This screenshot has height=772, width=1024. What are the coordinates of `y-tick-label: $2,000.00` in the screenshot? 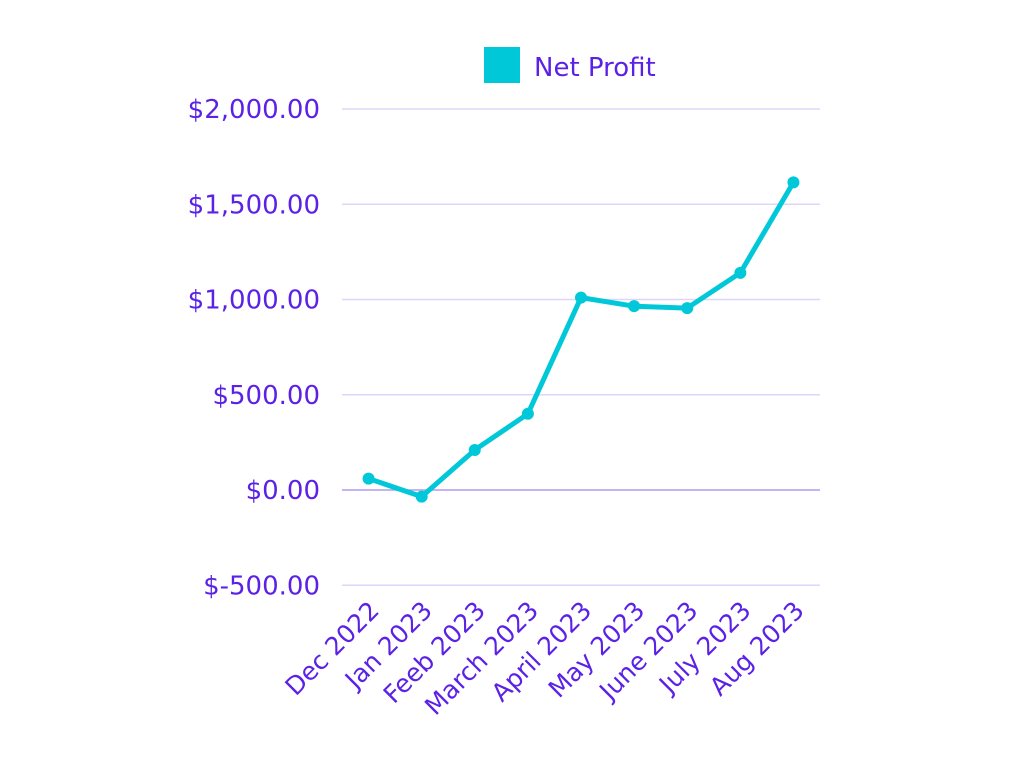 It's located at (254, 110).